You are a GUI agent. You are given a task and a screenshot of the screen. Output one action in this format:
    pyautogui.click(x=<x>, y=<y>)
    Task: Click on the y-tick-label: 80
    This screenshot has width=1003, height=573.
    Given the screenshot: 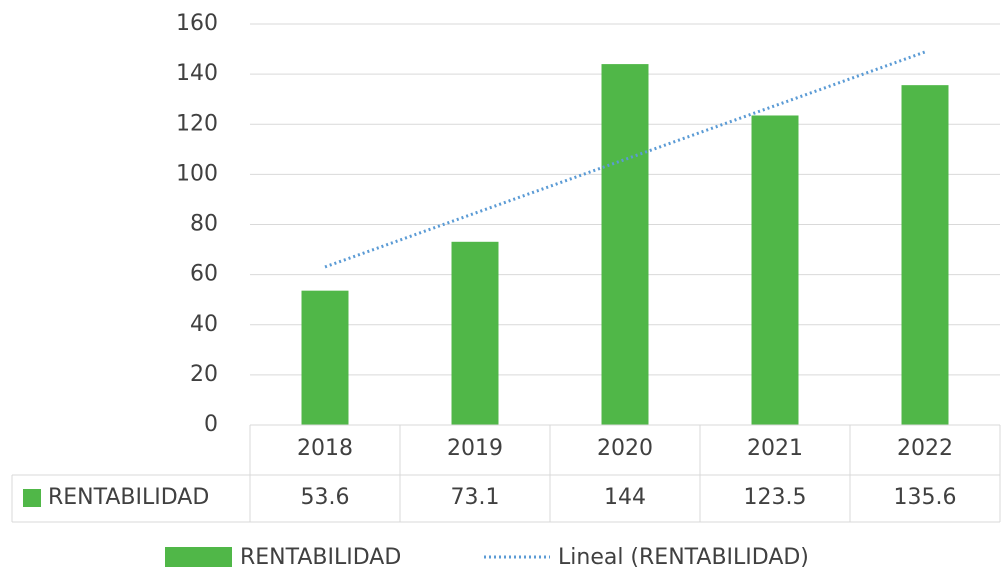 What is the action you would take?
    pyautogui.click(x=204, y=224)
    